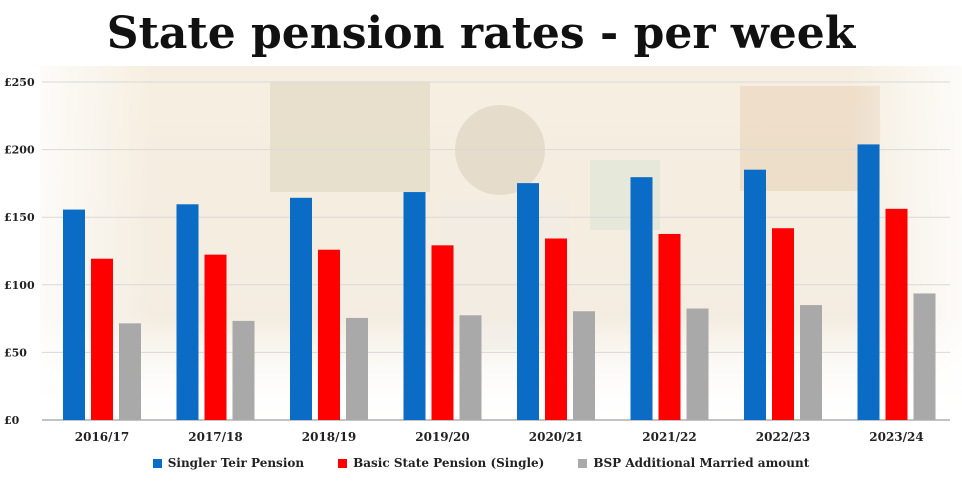  What do you see at coordinates (329, 437) in the screenshot?
I see `x-tick-label: 2018/19` at bounding box center [329, 437].